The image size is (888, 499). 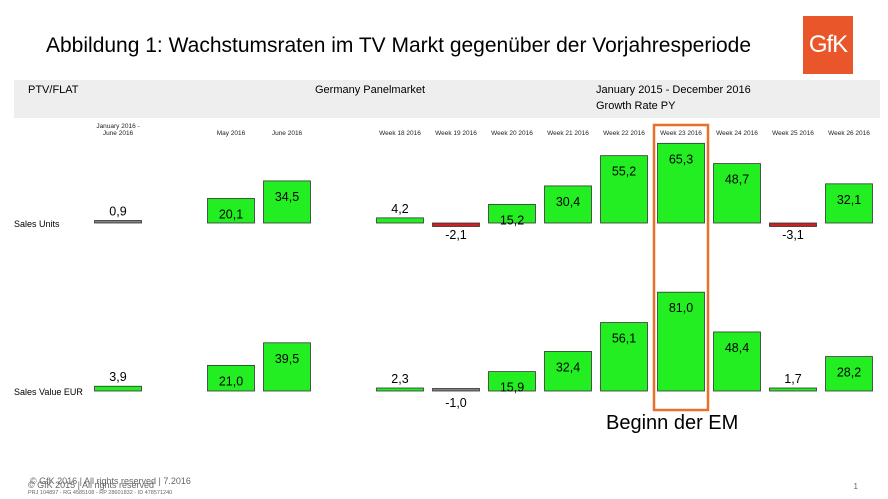 I want to click on data-label: 56,1, so click(x=624, y=339).